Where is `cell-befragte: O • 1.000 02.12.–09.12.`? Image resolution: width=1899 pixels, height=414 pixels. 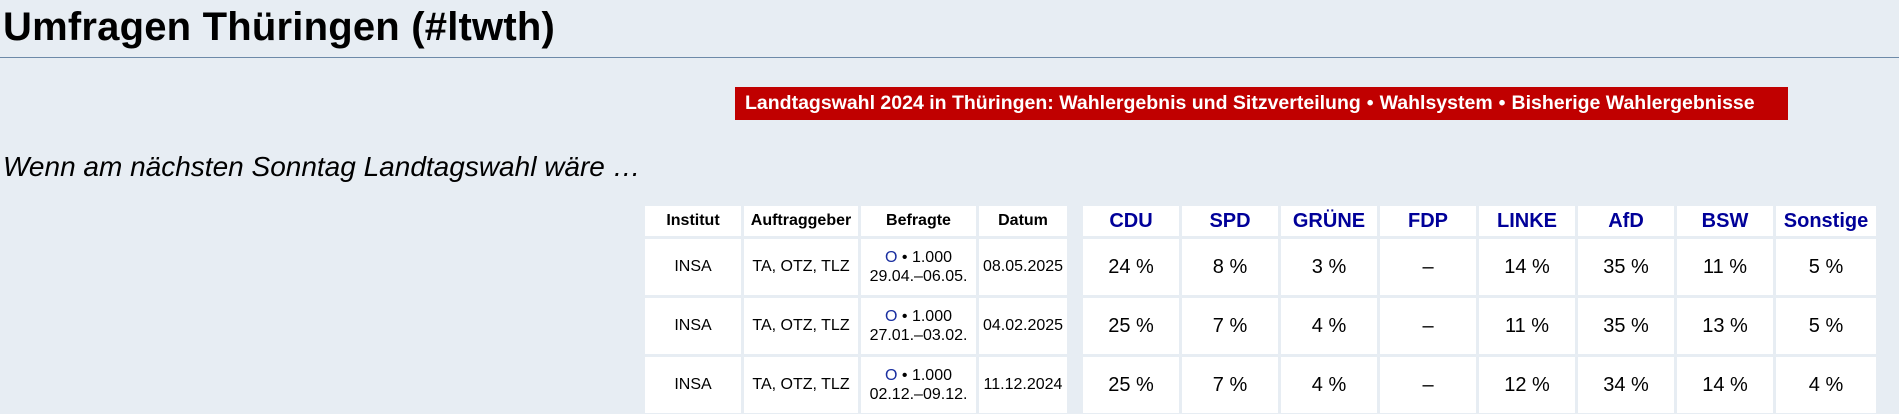
cell-befragte: O • 1.000 02.12.–09.12. is located at coordinates (918, 385).